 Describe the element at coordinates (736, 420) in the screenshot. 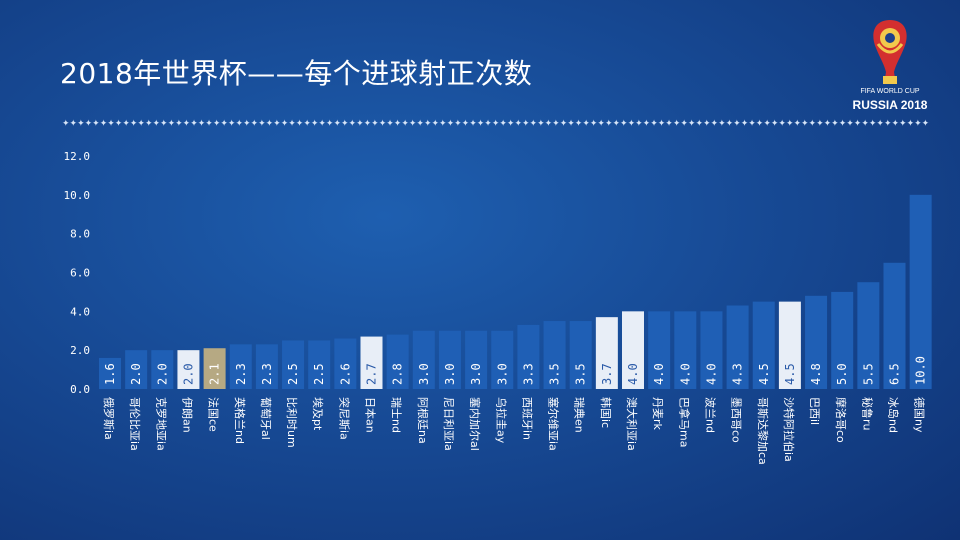

I see `category-label: 墨西哥co` at that location.